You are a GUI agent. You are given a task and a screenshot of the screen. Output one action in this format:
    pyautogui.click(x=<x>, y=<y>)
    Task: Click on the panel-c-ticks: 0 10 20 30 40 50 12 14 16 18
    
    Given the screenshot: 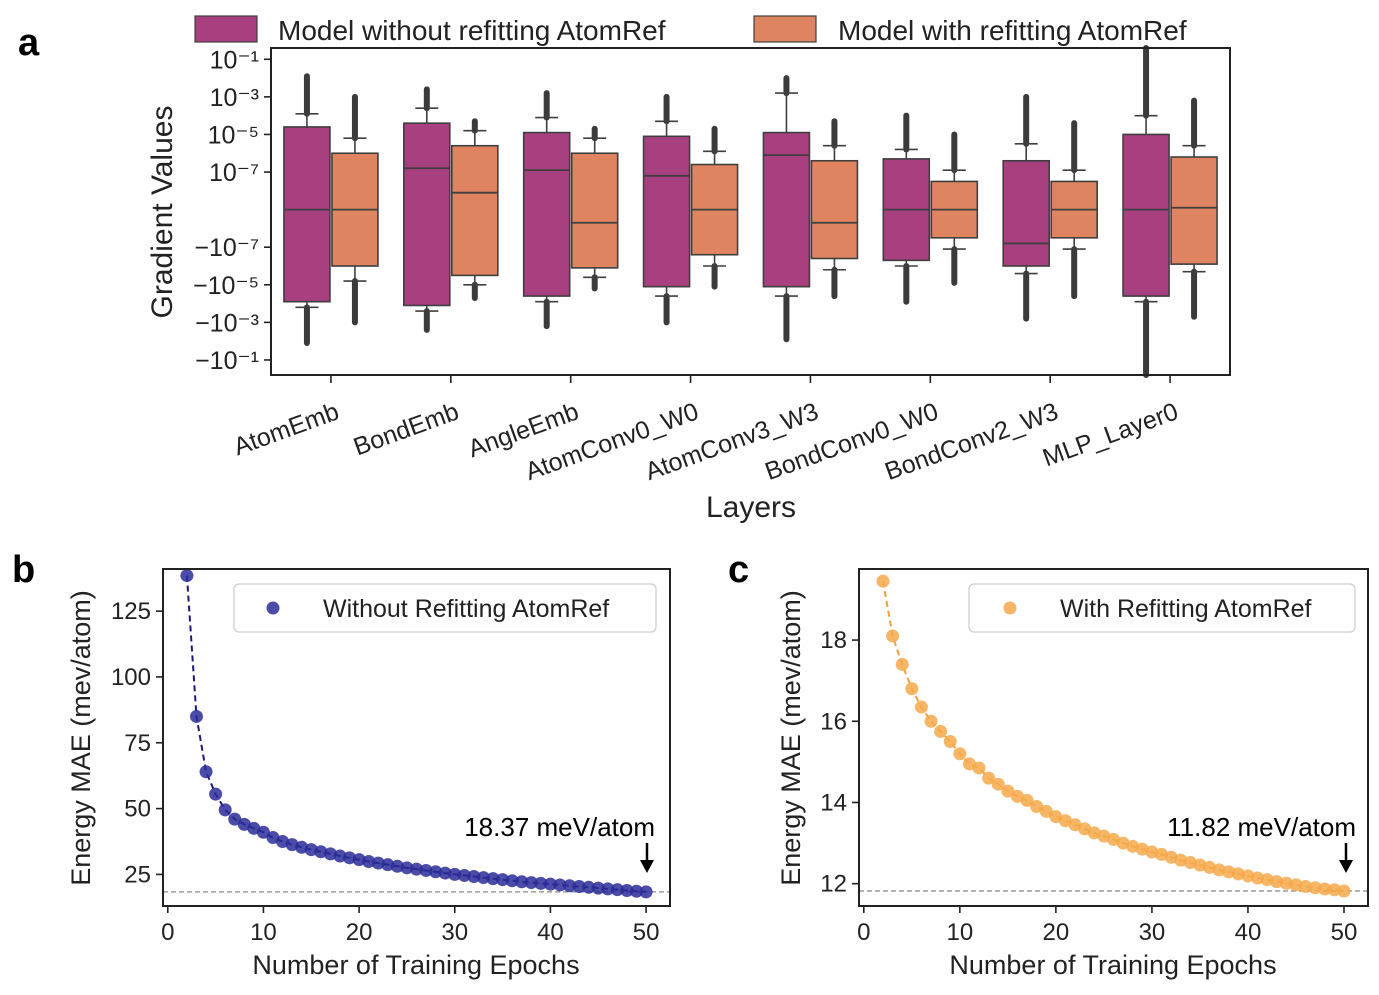 What is the action you would take?
    pyautogui.click(x=1088, y=786)
    